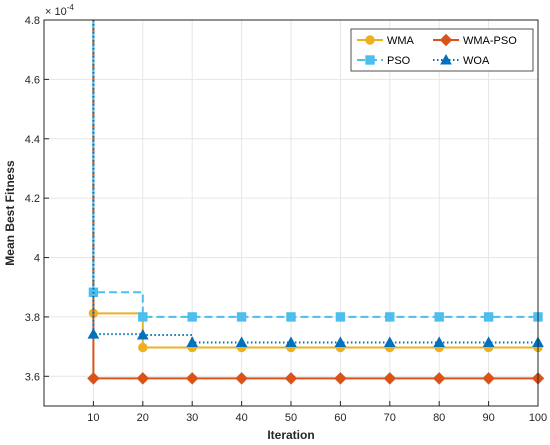 This screenshot has height=445, width=550. I want to click on y-tick-label: 4, so click(37, 259).